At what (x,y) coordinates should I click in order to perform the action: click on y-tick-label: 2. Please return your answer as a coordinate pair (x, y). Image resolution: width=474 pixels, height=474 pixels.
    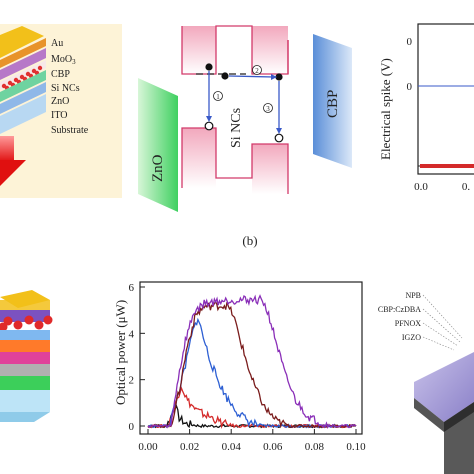
    Looking at the image, I should click on (132, 381).